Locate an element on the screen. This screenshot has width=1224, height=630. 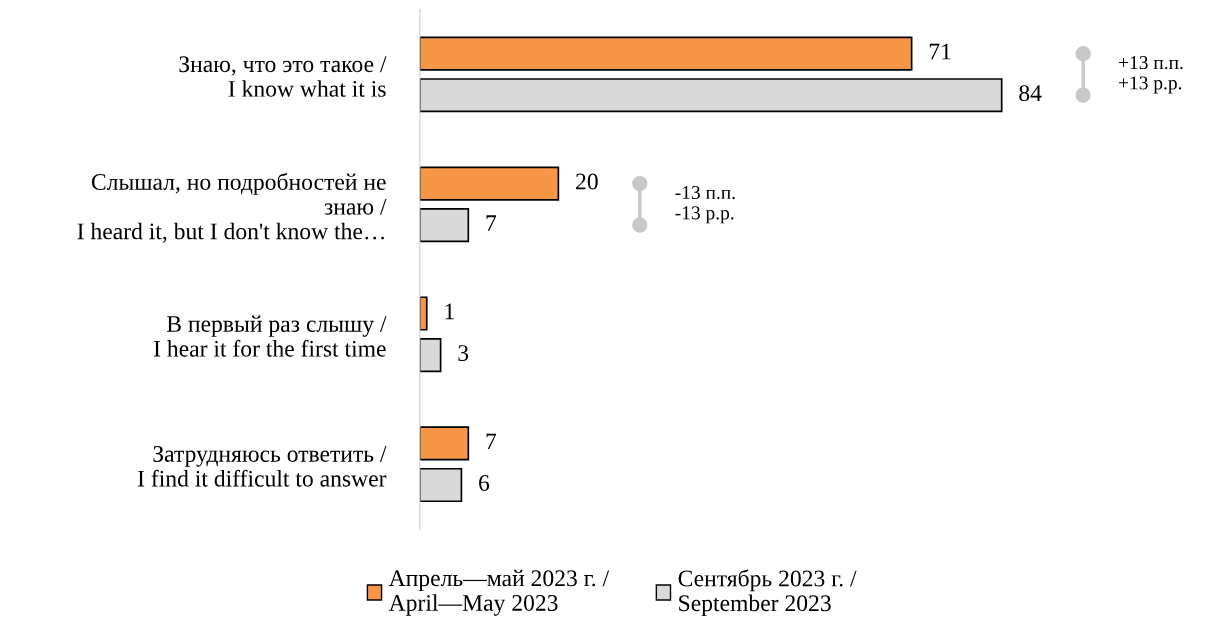
data-label: 71 is located at coordinates (940, 51).